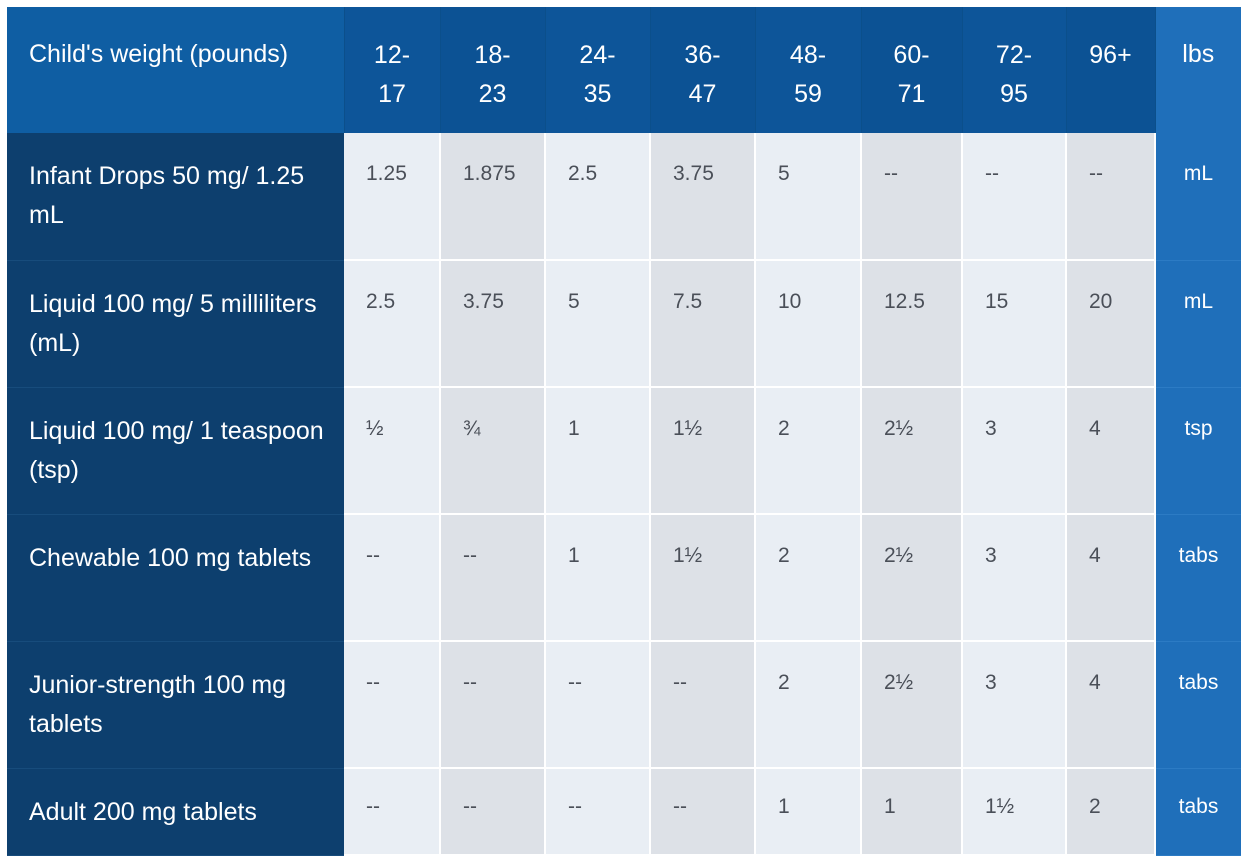  Describe the element at coordinates (392, 70) in the screenshot. I see `header-weight-range: 12- 17` at that location.